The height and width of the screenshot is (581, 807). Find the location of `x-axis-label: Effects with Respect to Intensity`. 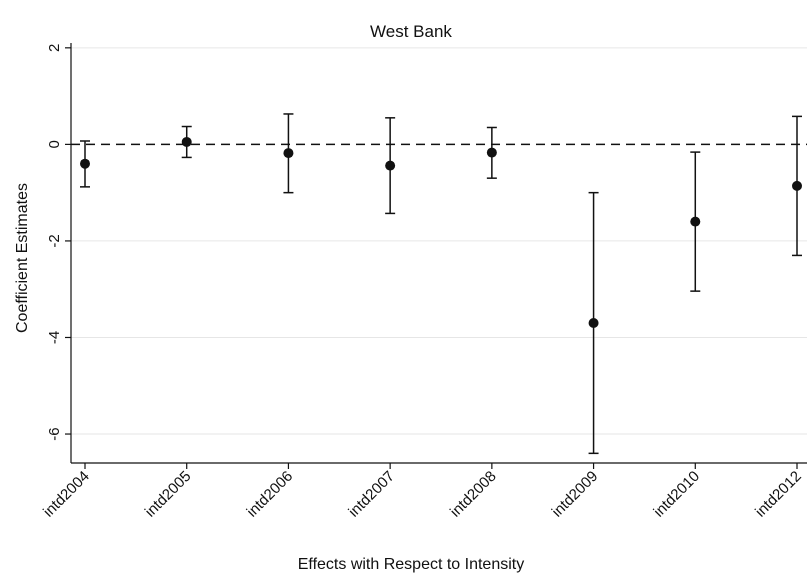

x-axis-label: Effects with Respect to Intensity is located at coordinates (411, 564).